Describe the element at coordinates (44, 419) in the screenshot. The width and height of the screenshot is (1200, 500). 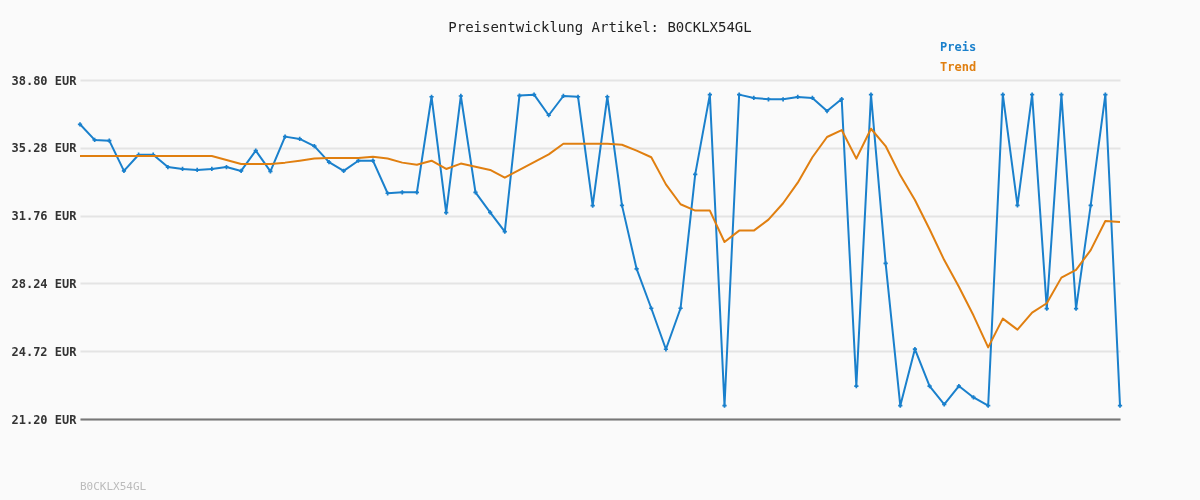
I see `y-tick-label: 21.20 EUR` at that location.